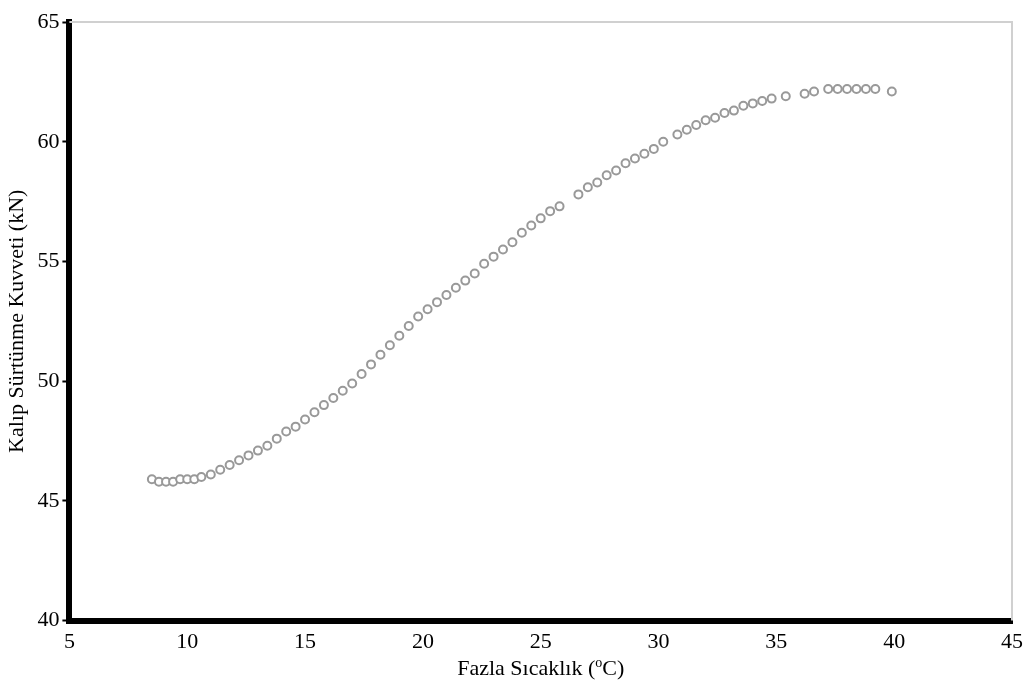 This screenshot has height=693, width=1026. I want to click on x-tick-label: 5, so click(69, 640).